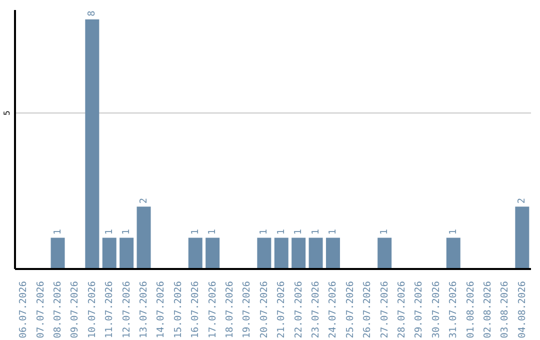  Describe the element at coordinates (7, 113) in the screenshot. I see `y-tick-label: 5` at that location.